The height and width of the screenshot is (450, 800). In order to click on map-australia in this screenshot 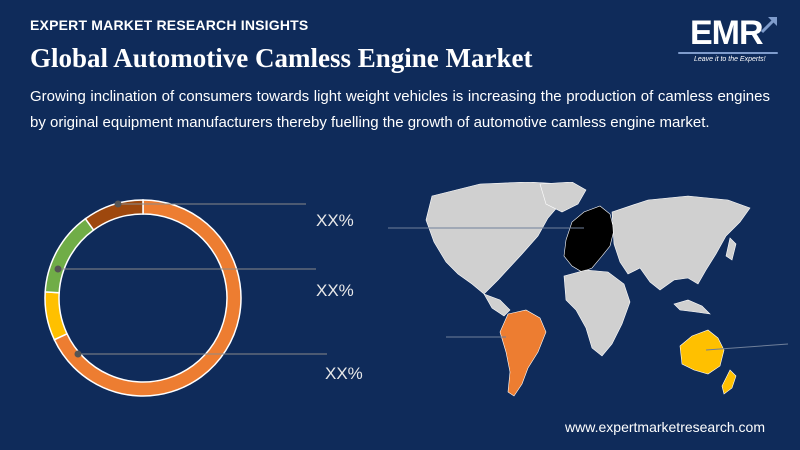, I will do `click(702, 352)`.